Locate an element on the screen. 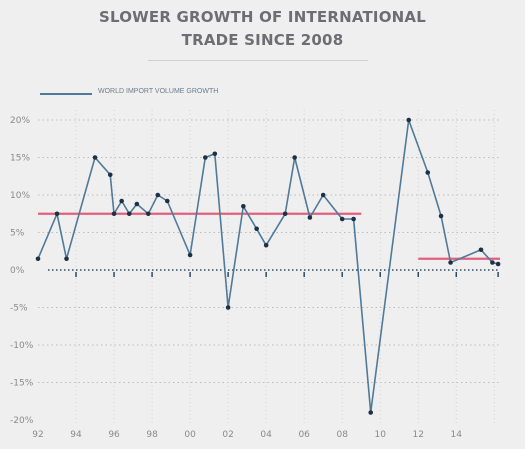 The image size is (525, 449). y-tick-label: -15% is located at coordinates (22, 384).